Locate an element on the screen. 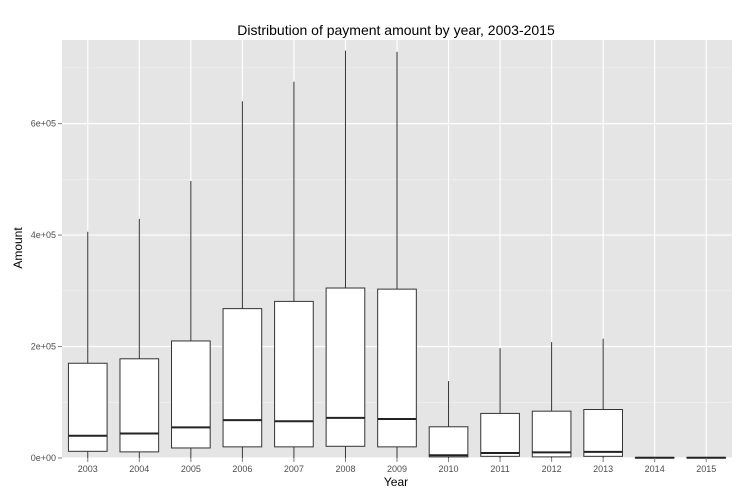 This screenshot has height=500, width=750. x-axis-title: Year is located at coordinates (396, 482).